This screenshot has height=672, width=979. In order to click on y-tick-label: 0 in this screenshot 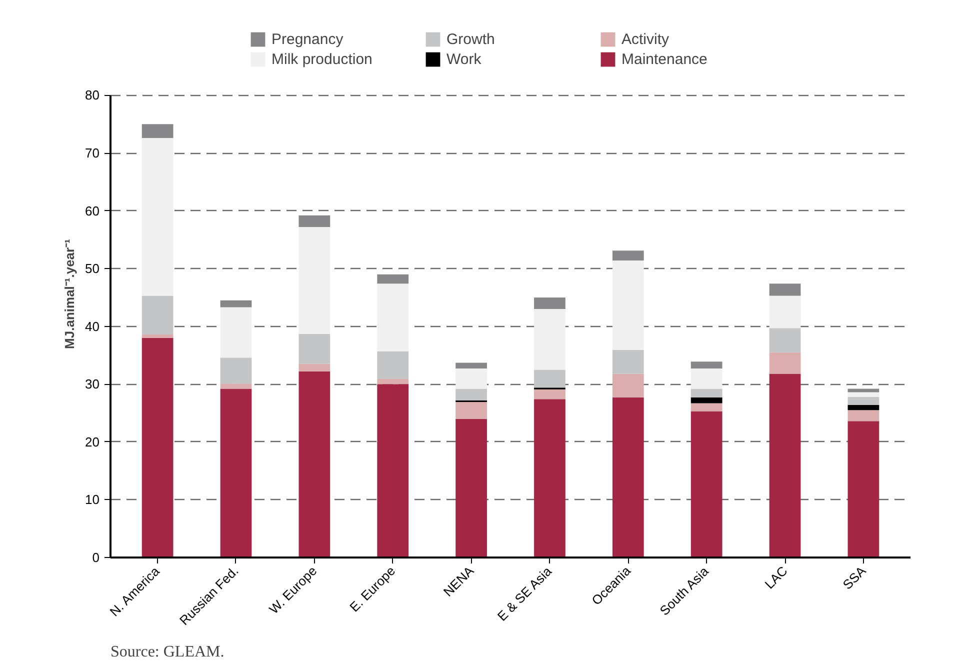, I will do `click(96, 557)`.